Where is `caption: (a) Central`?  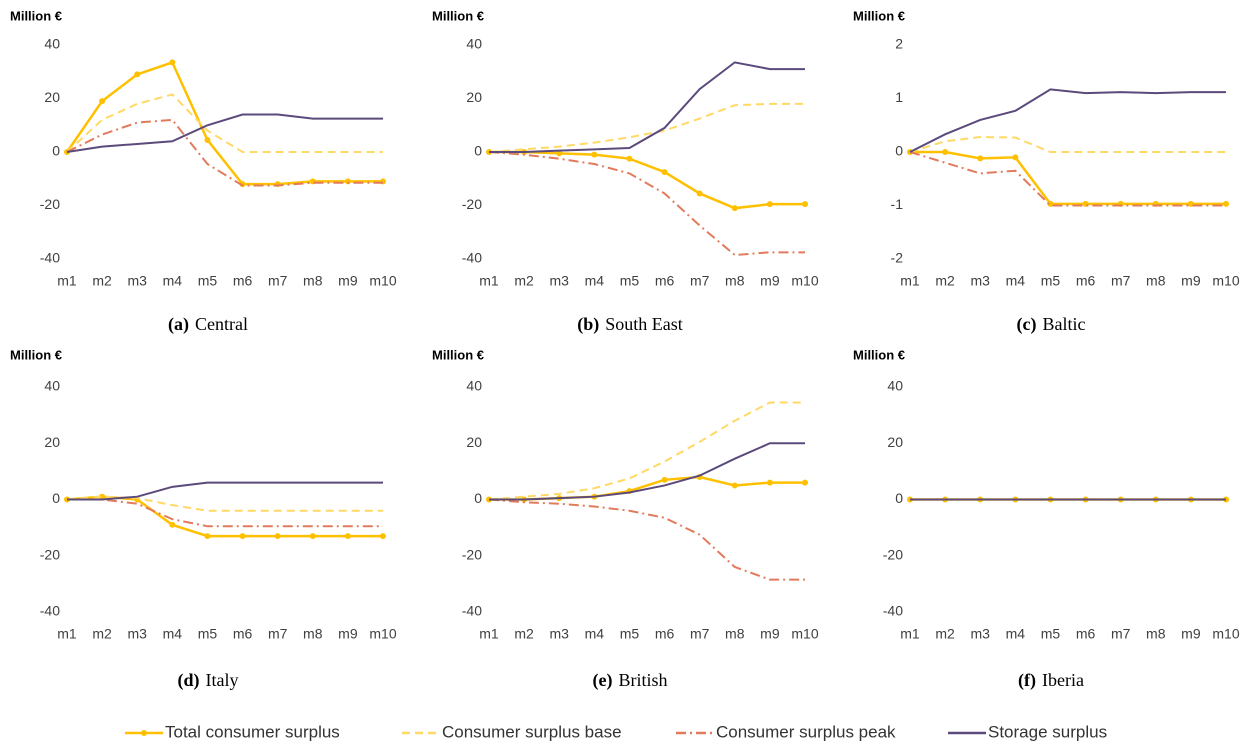 caption: (a) Central is located at coordinates (208, 324).